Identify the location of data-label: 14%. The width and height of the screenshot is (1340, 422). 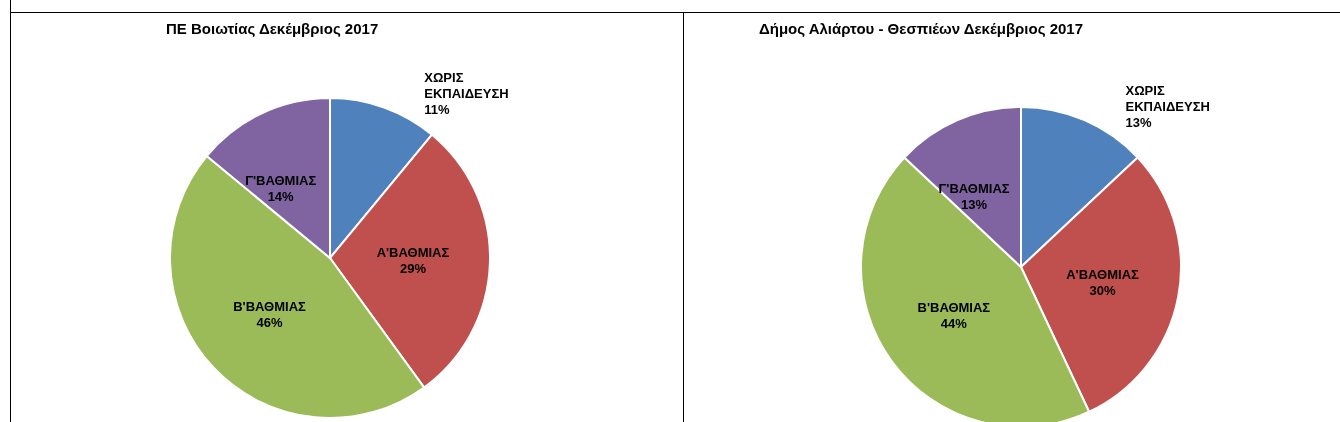
(281, 197).